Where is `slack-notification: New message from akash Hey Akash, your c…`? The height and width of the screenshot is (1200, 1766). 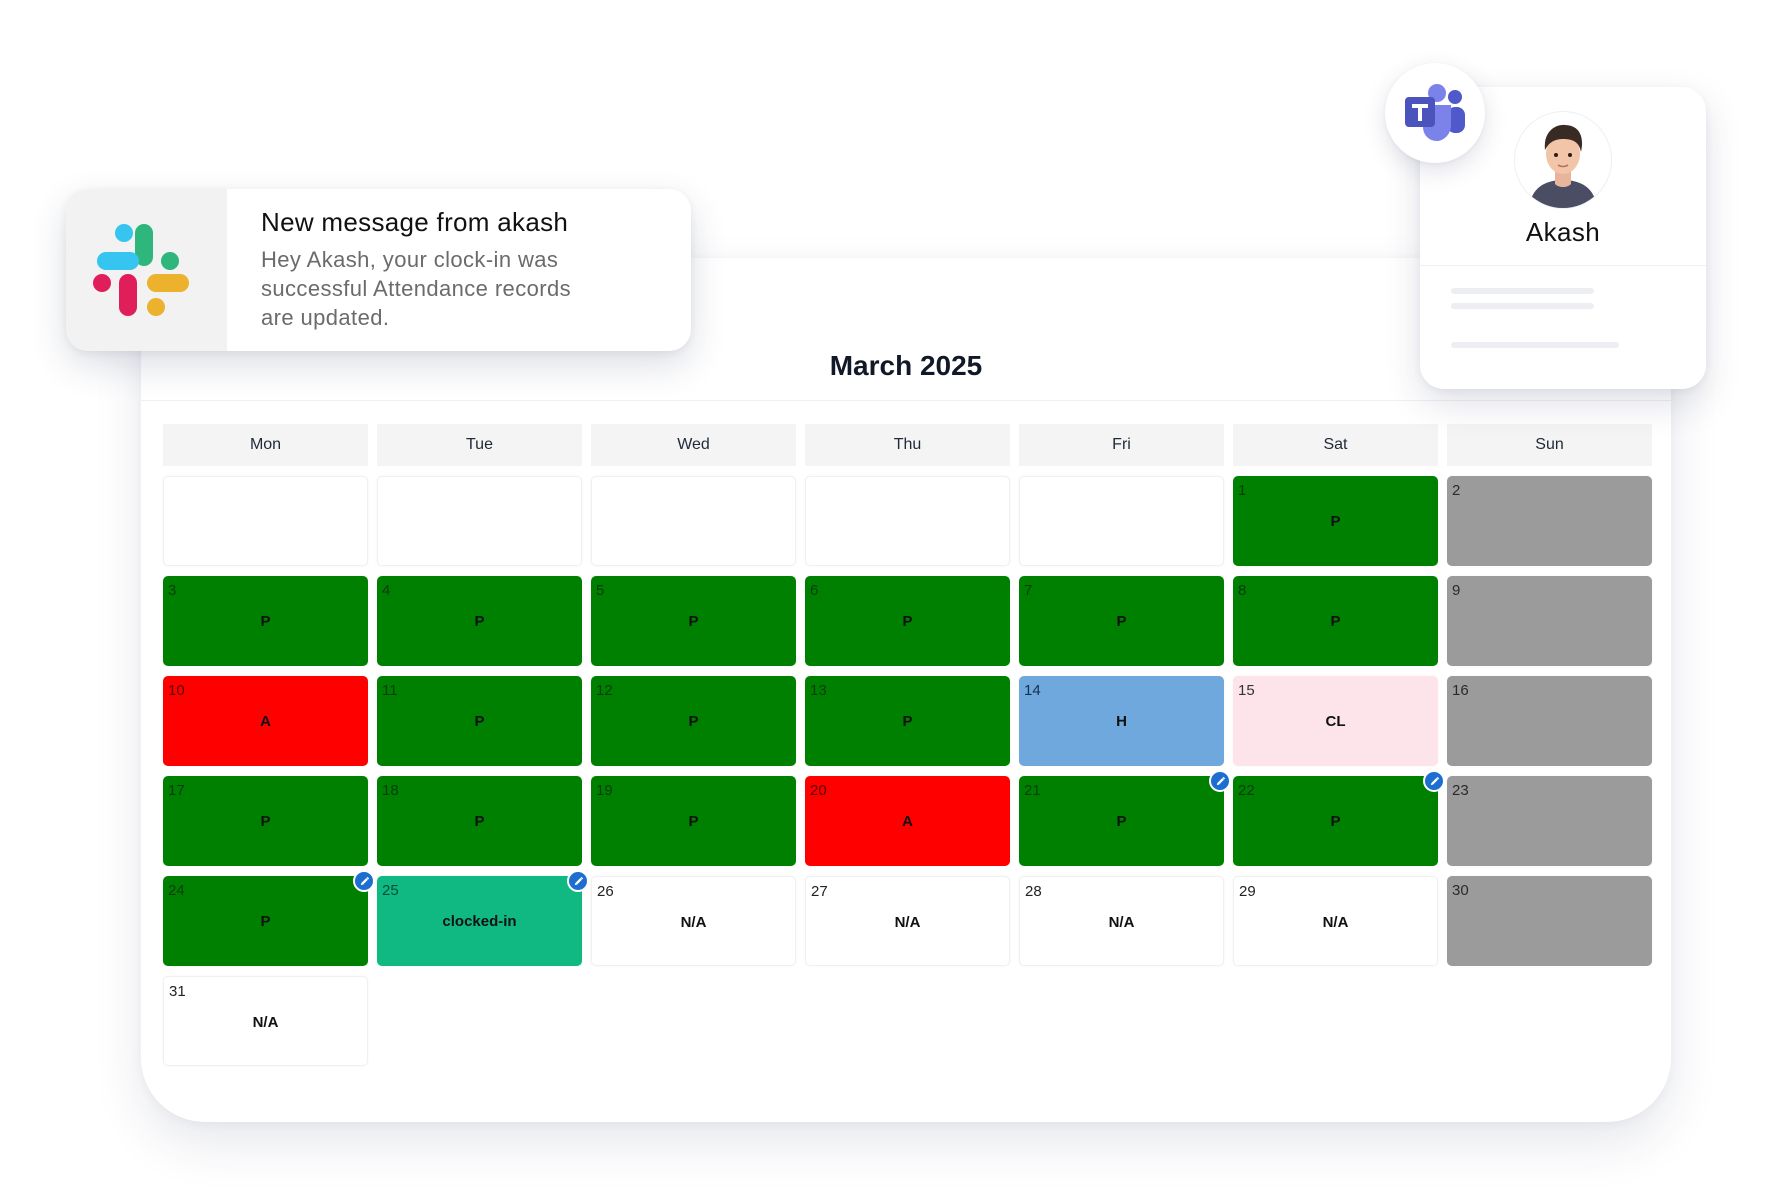 slack-notification: New message from akash Hey Akash, your c… is located at coordinates (378, 270).